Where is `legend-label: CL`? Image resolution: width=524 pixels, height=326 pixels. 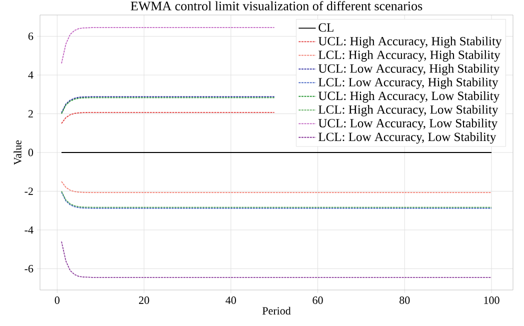 legend-label: CL is located at coordinates (326, 27).